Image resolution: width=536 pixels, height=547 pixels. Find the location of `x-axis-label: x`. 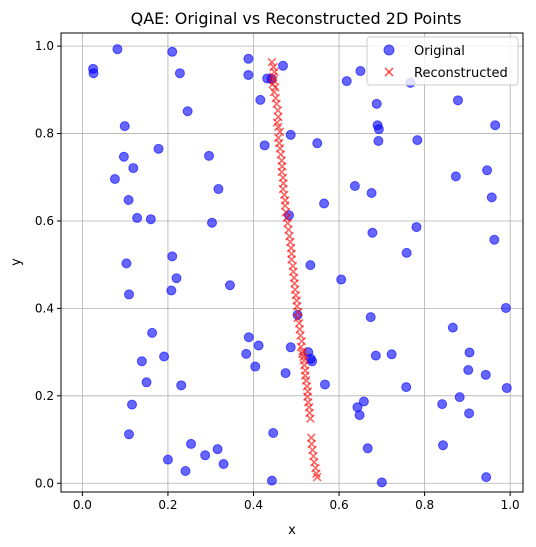

x-axis-label: x is located at coordinates (292, 530).